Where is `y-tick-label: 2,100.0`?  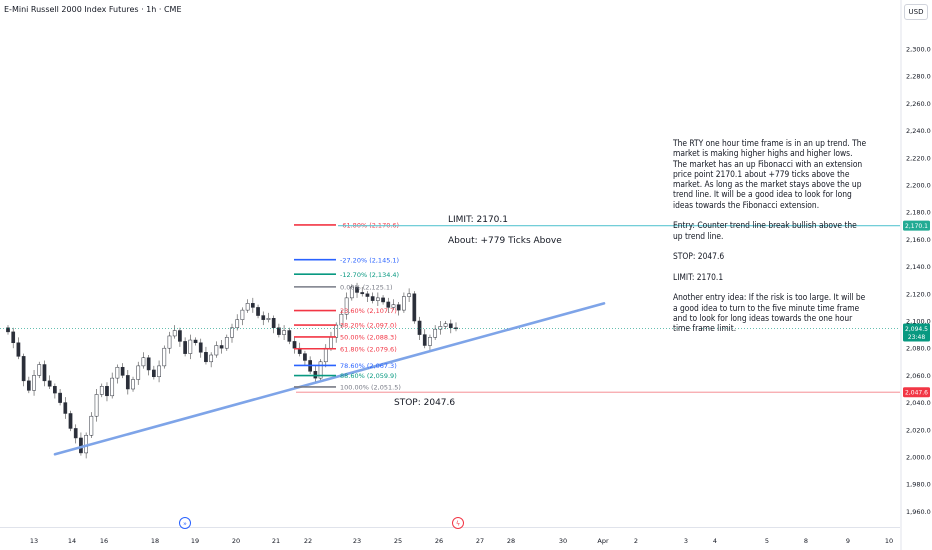 y-tick-label: 2,100.0 is located at coordinates (918, 322).